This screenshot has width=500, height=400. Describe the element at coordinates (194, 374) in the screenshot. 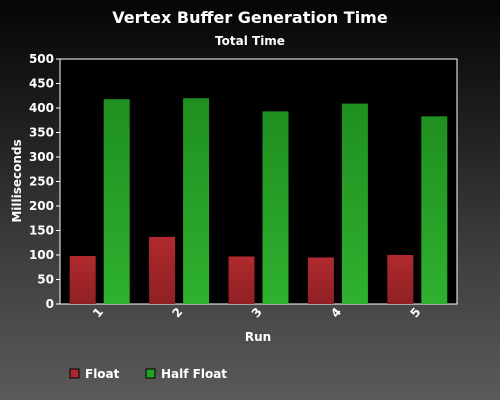

I see `legend-label: Half Float` at that location.